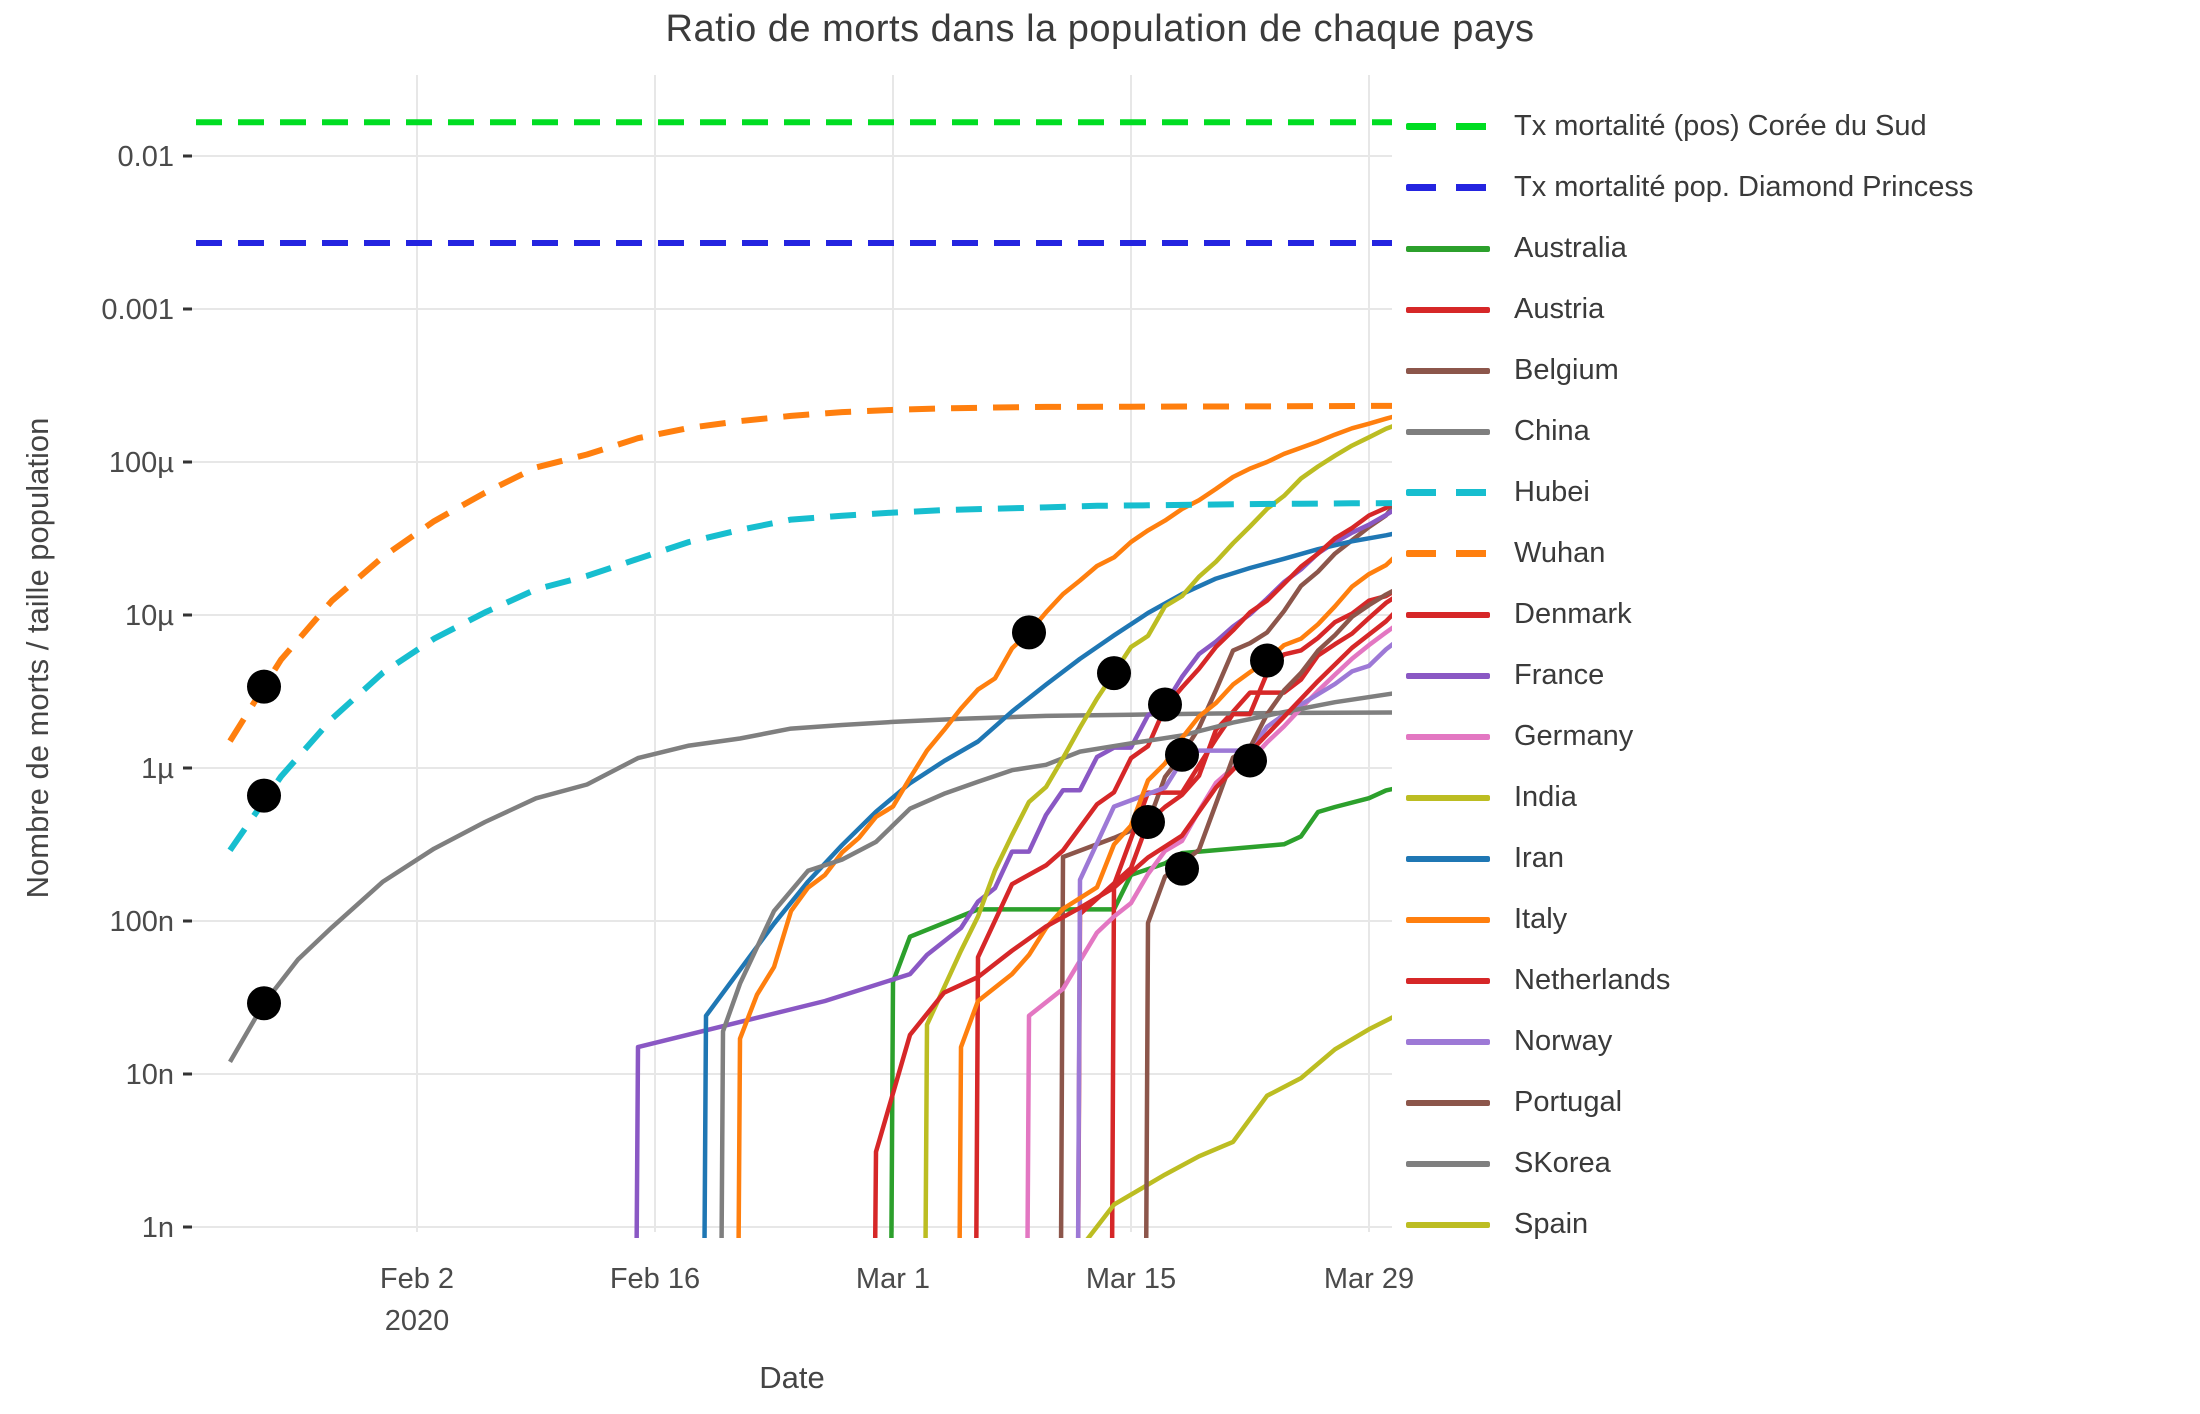  What do you see at coordinates (1689, 309) in the screenshot?
I see `legend-item-austria: Austria` at bounding box center [1689, 309].